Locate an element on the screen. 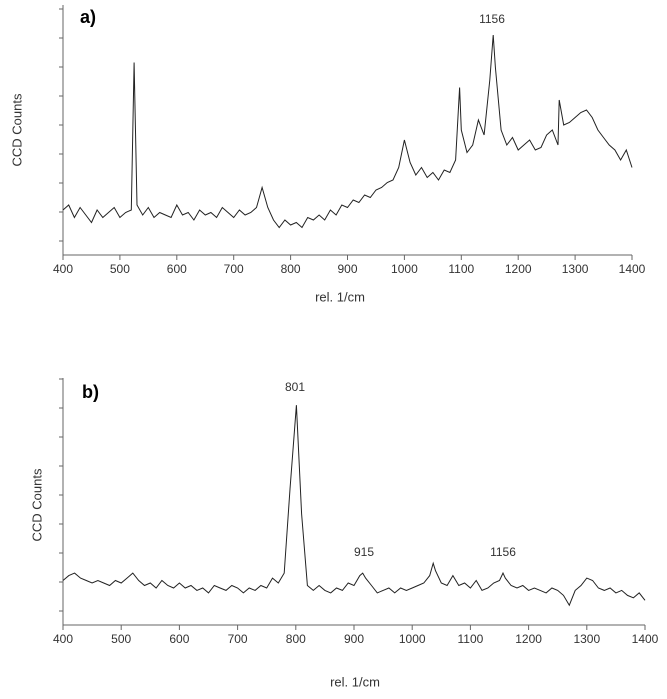  panel-label: b) is located at coordinates (90, 392).